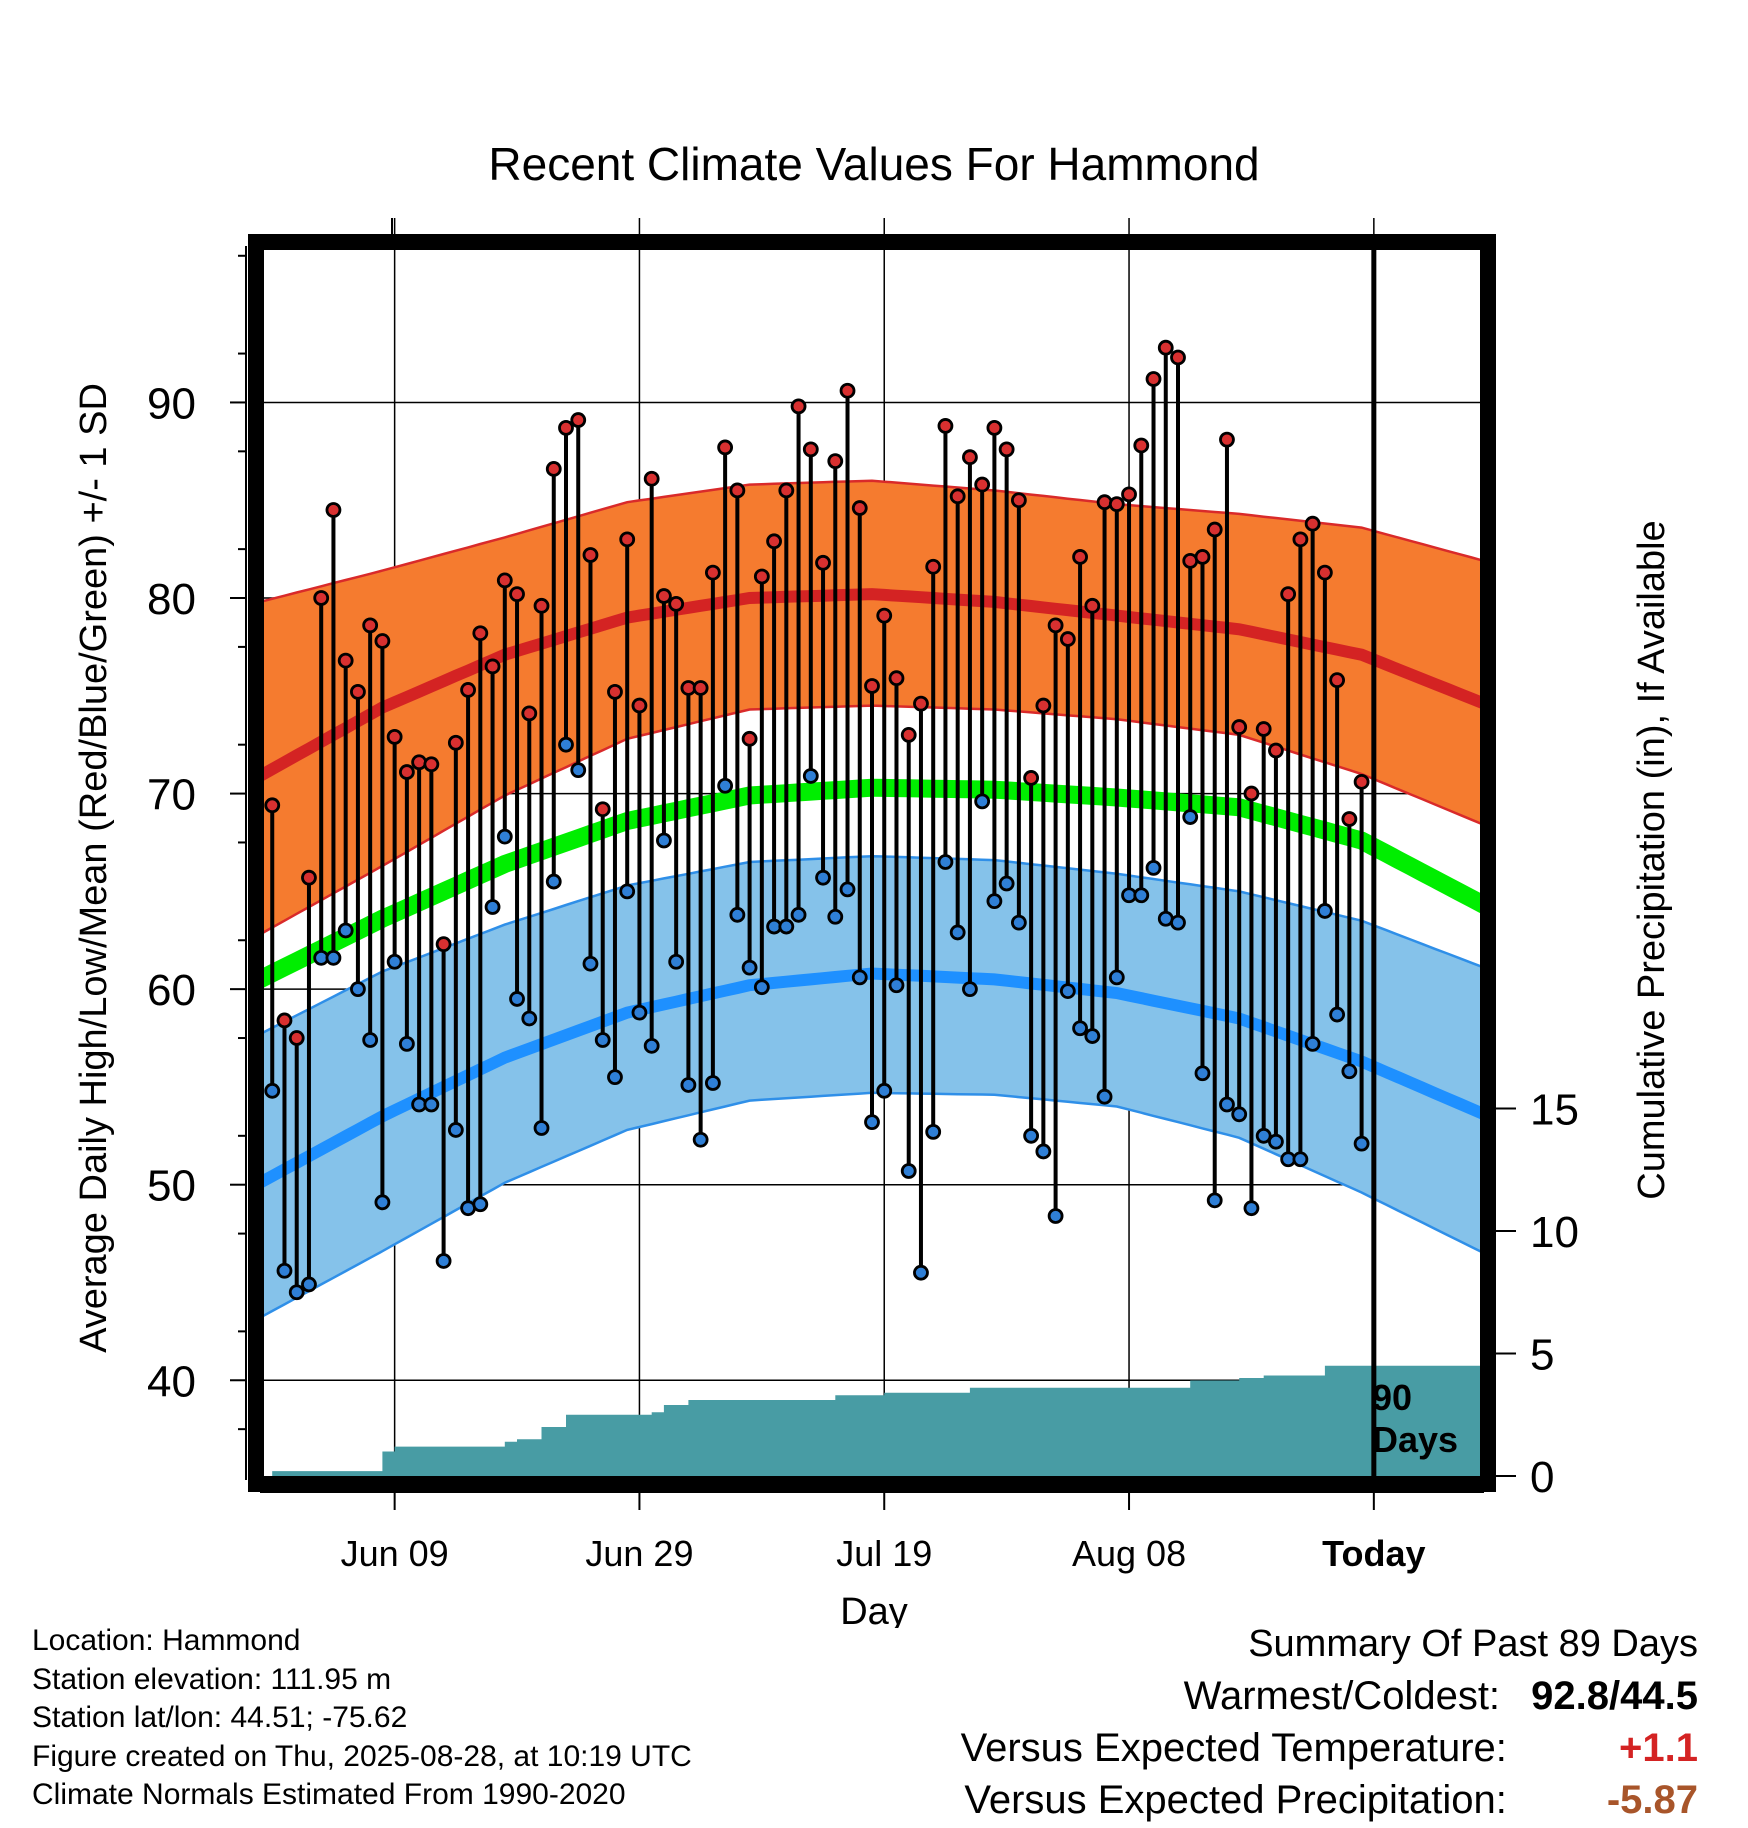 The image size is (1748, 1828). What do you see at coordinates (1473, 1644) in the screenshot?
I see `summary-title: Summary Of Past 89 Days` at bounding box center [1473, 1644].